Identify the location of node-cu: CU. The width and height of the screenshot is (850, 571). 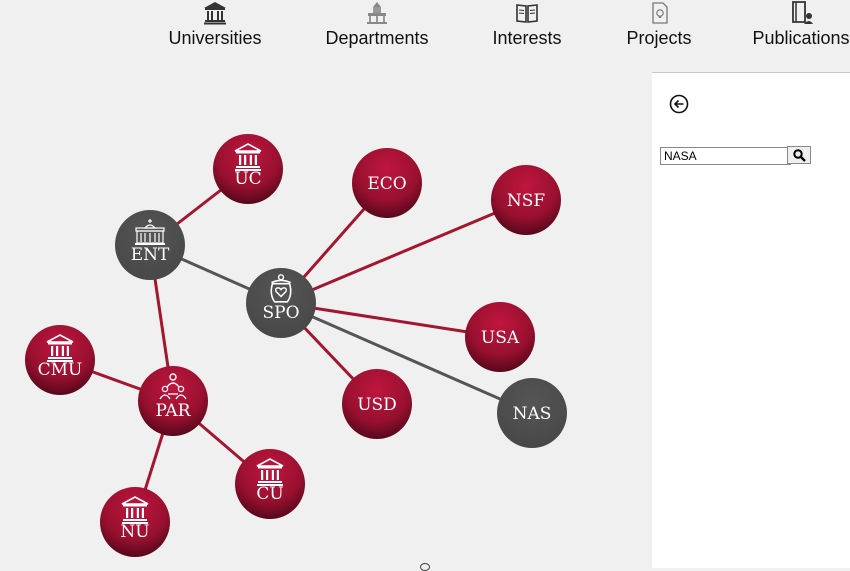
(270, 484).